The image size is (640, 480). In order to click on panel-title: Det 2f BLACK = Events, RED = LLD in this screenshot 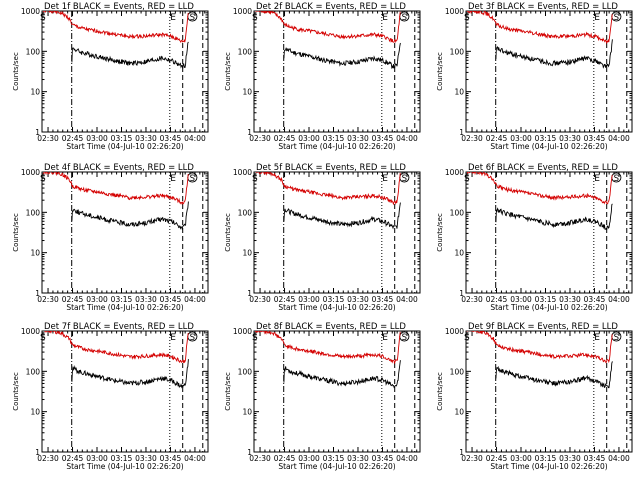, I will do `click(331, 7)`.